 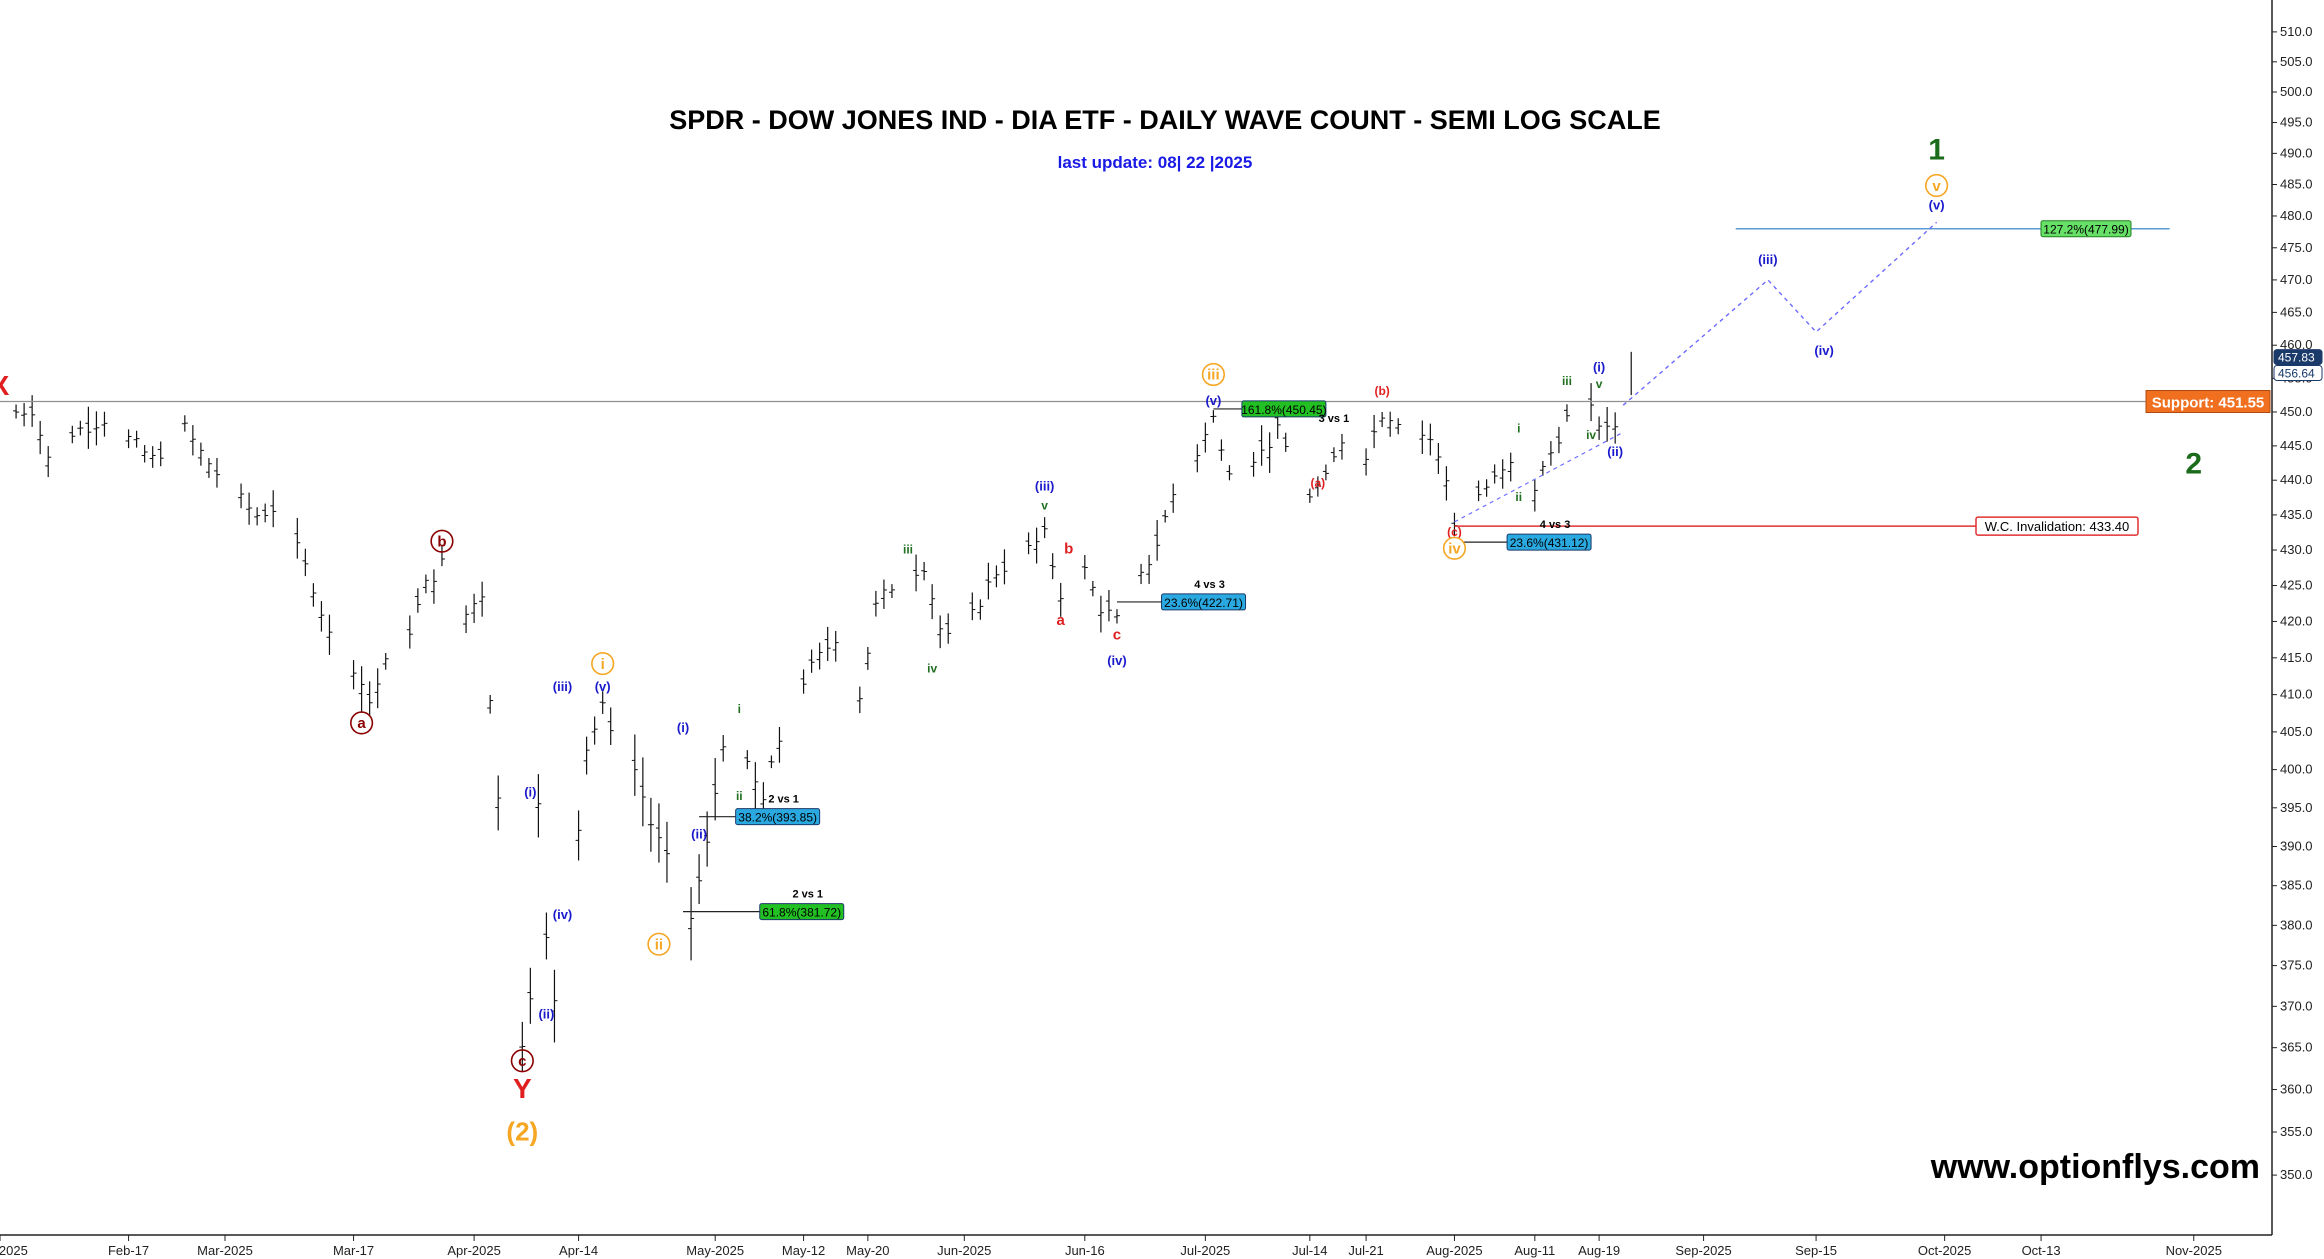 What do you see at coordinates (2296, 807) in the screenshot?
I see `y-tick-label: 395.0` at bounding box center [2296, 807].